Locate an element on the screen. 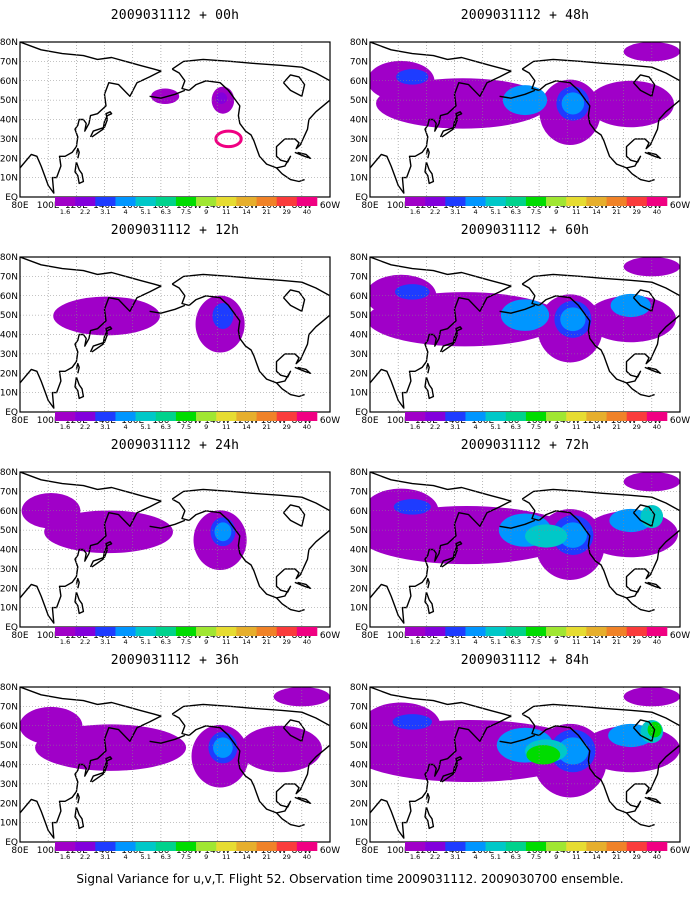  lat-tick-label: 40N is located at coordinates (359, 551).